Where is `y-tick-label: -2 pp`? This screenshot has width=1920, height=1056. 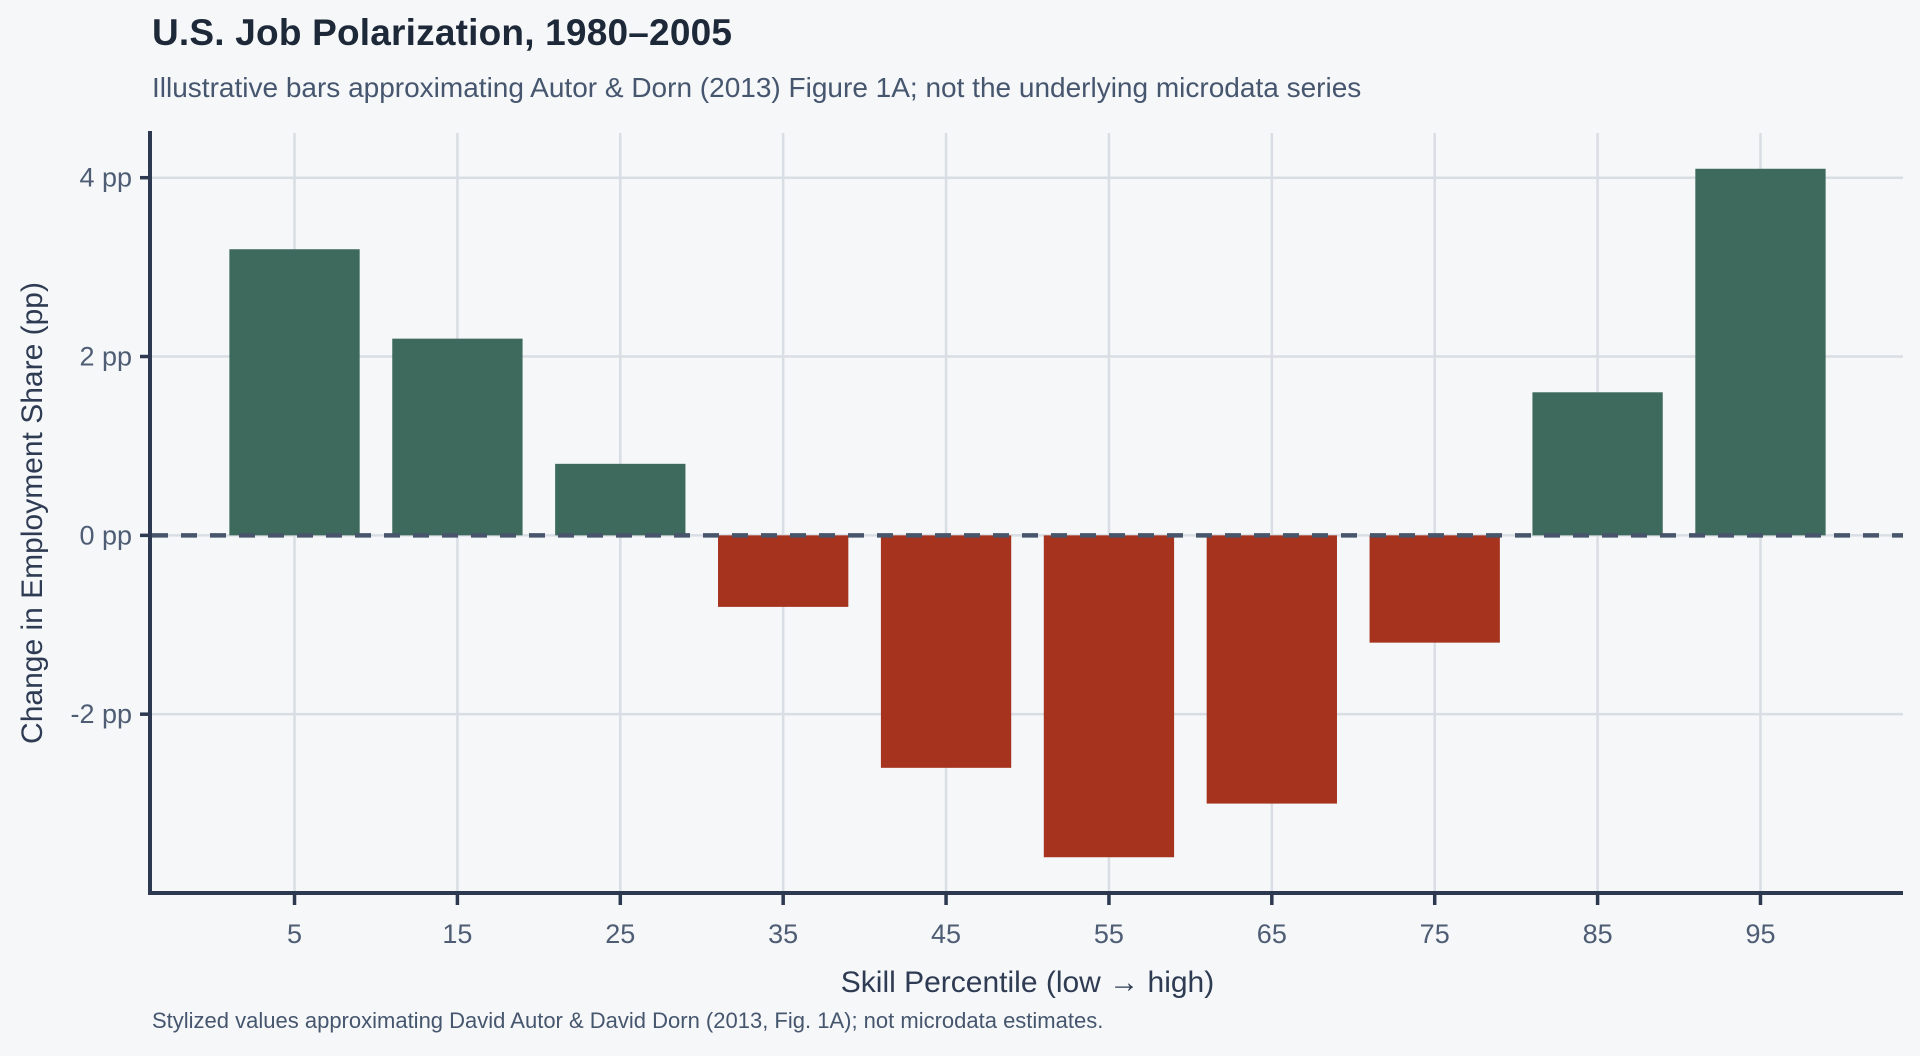 y-tick-label: -2 pp is located at coordinates (101, 714).